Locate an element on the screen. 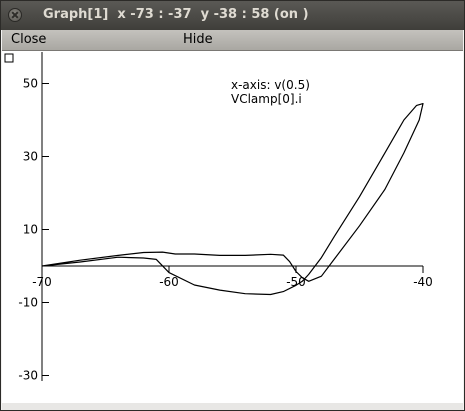 The height and width of the screenshot is (411, 465). y-tick-label: -10 is located at coordinates (28, 303).